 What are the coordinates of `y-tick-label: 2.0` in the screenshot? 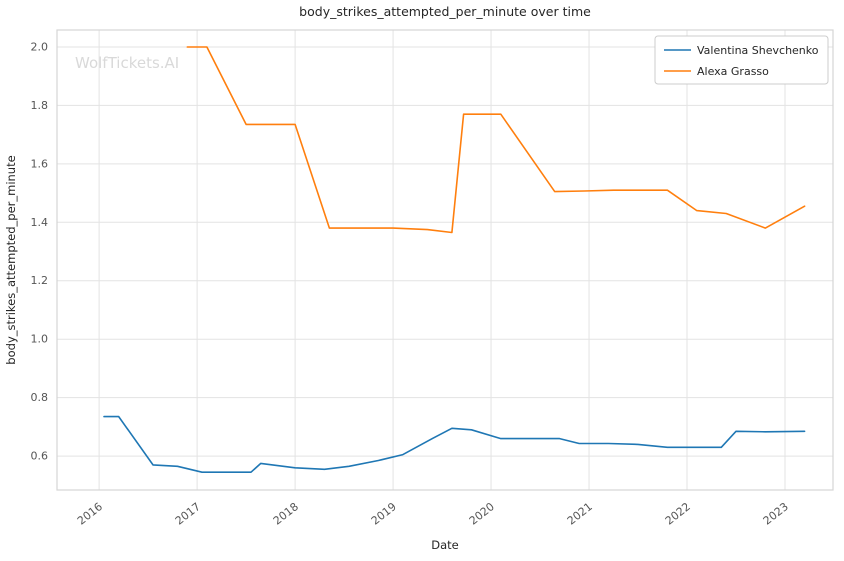 It's located at (40, 46).